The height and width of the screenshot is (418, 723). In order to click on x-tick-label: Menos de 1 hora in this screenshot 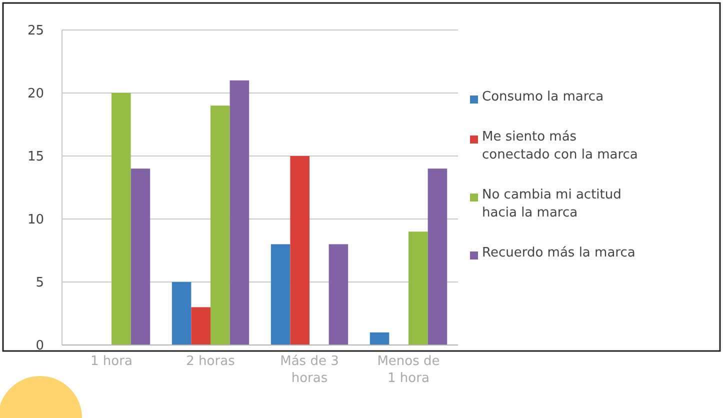, I will do `click(408, 370)`.